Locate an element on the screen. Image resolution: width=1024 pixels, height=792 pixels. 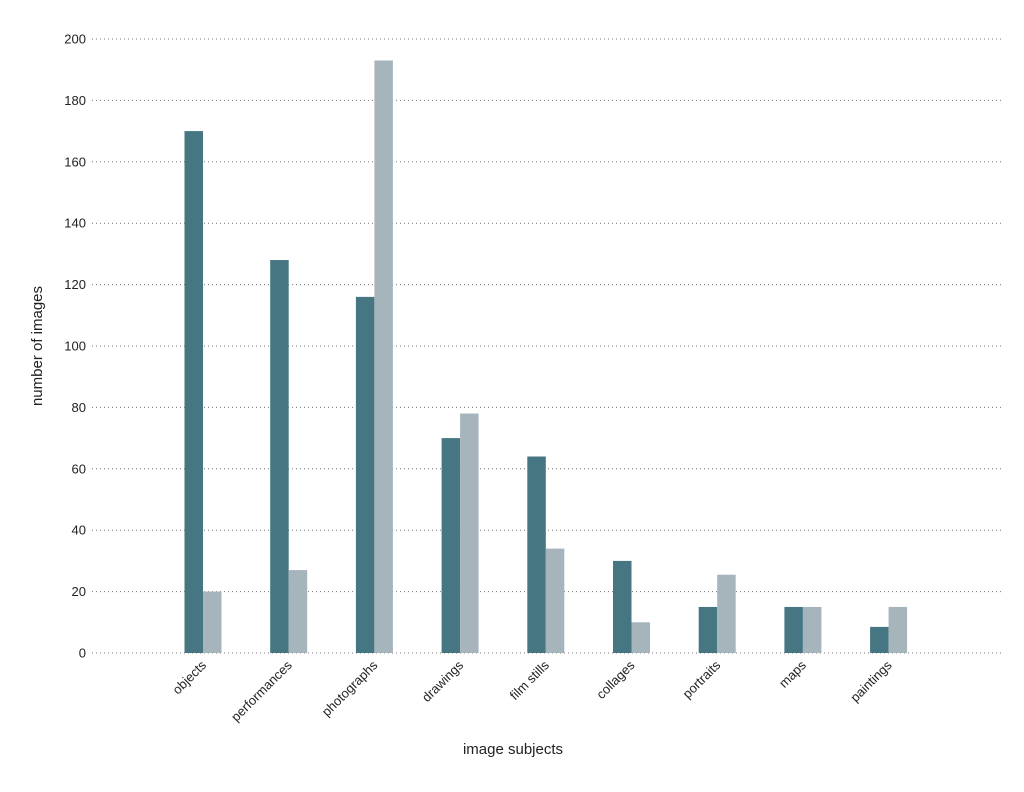
y-tick-label: 60 is located at coordinates (79, 468).